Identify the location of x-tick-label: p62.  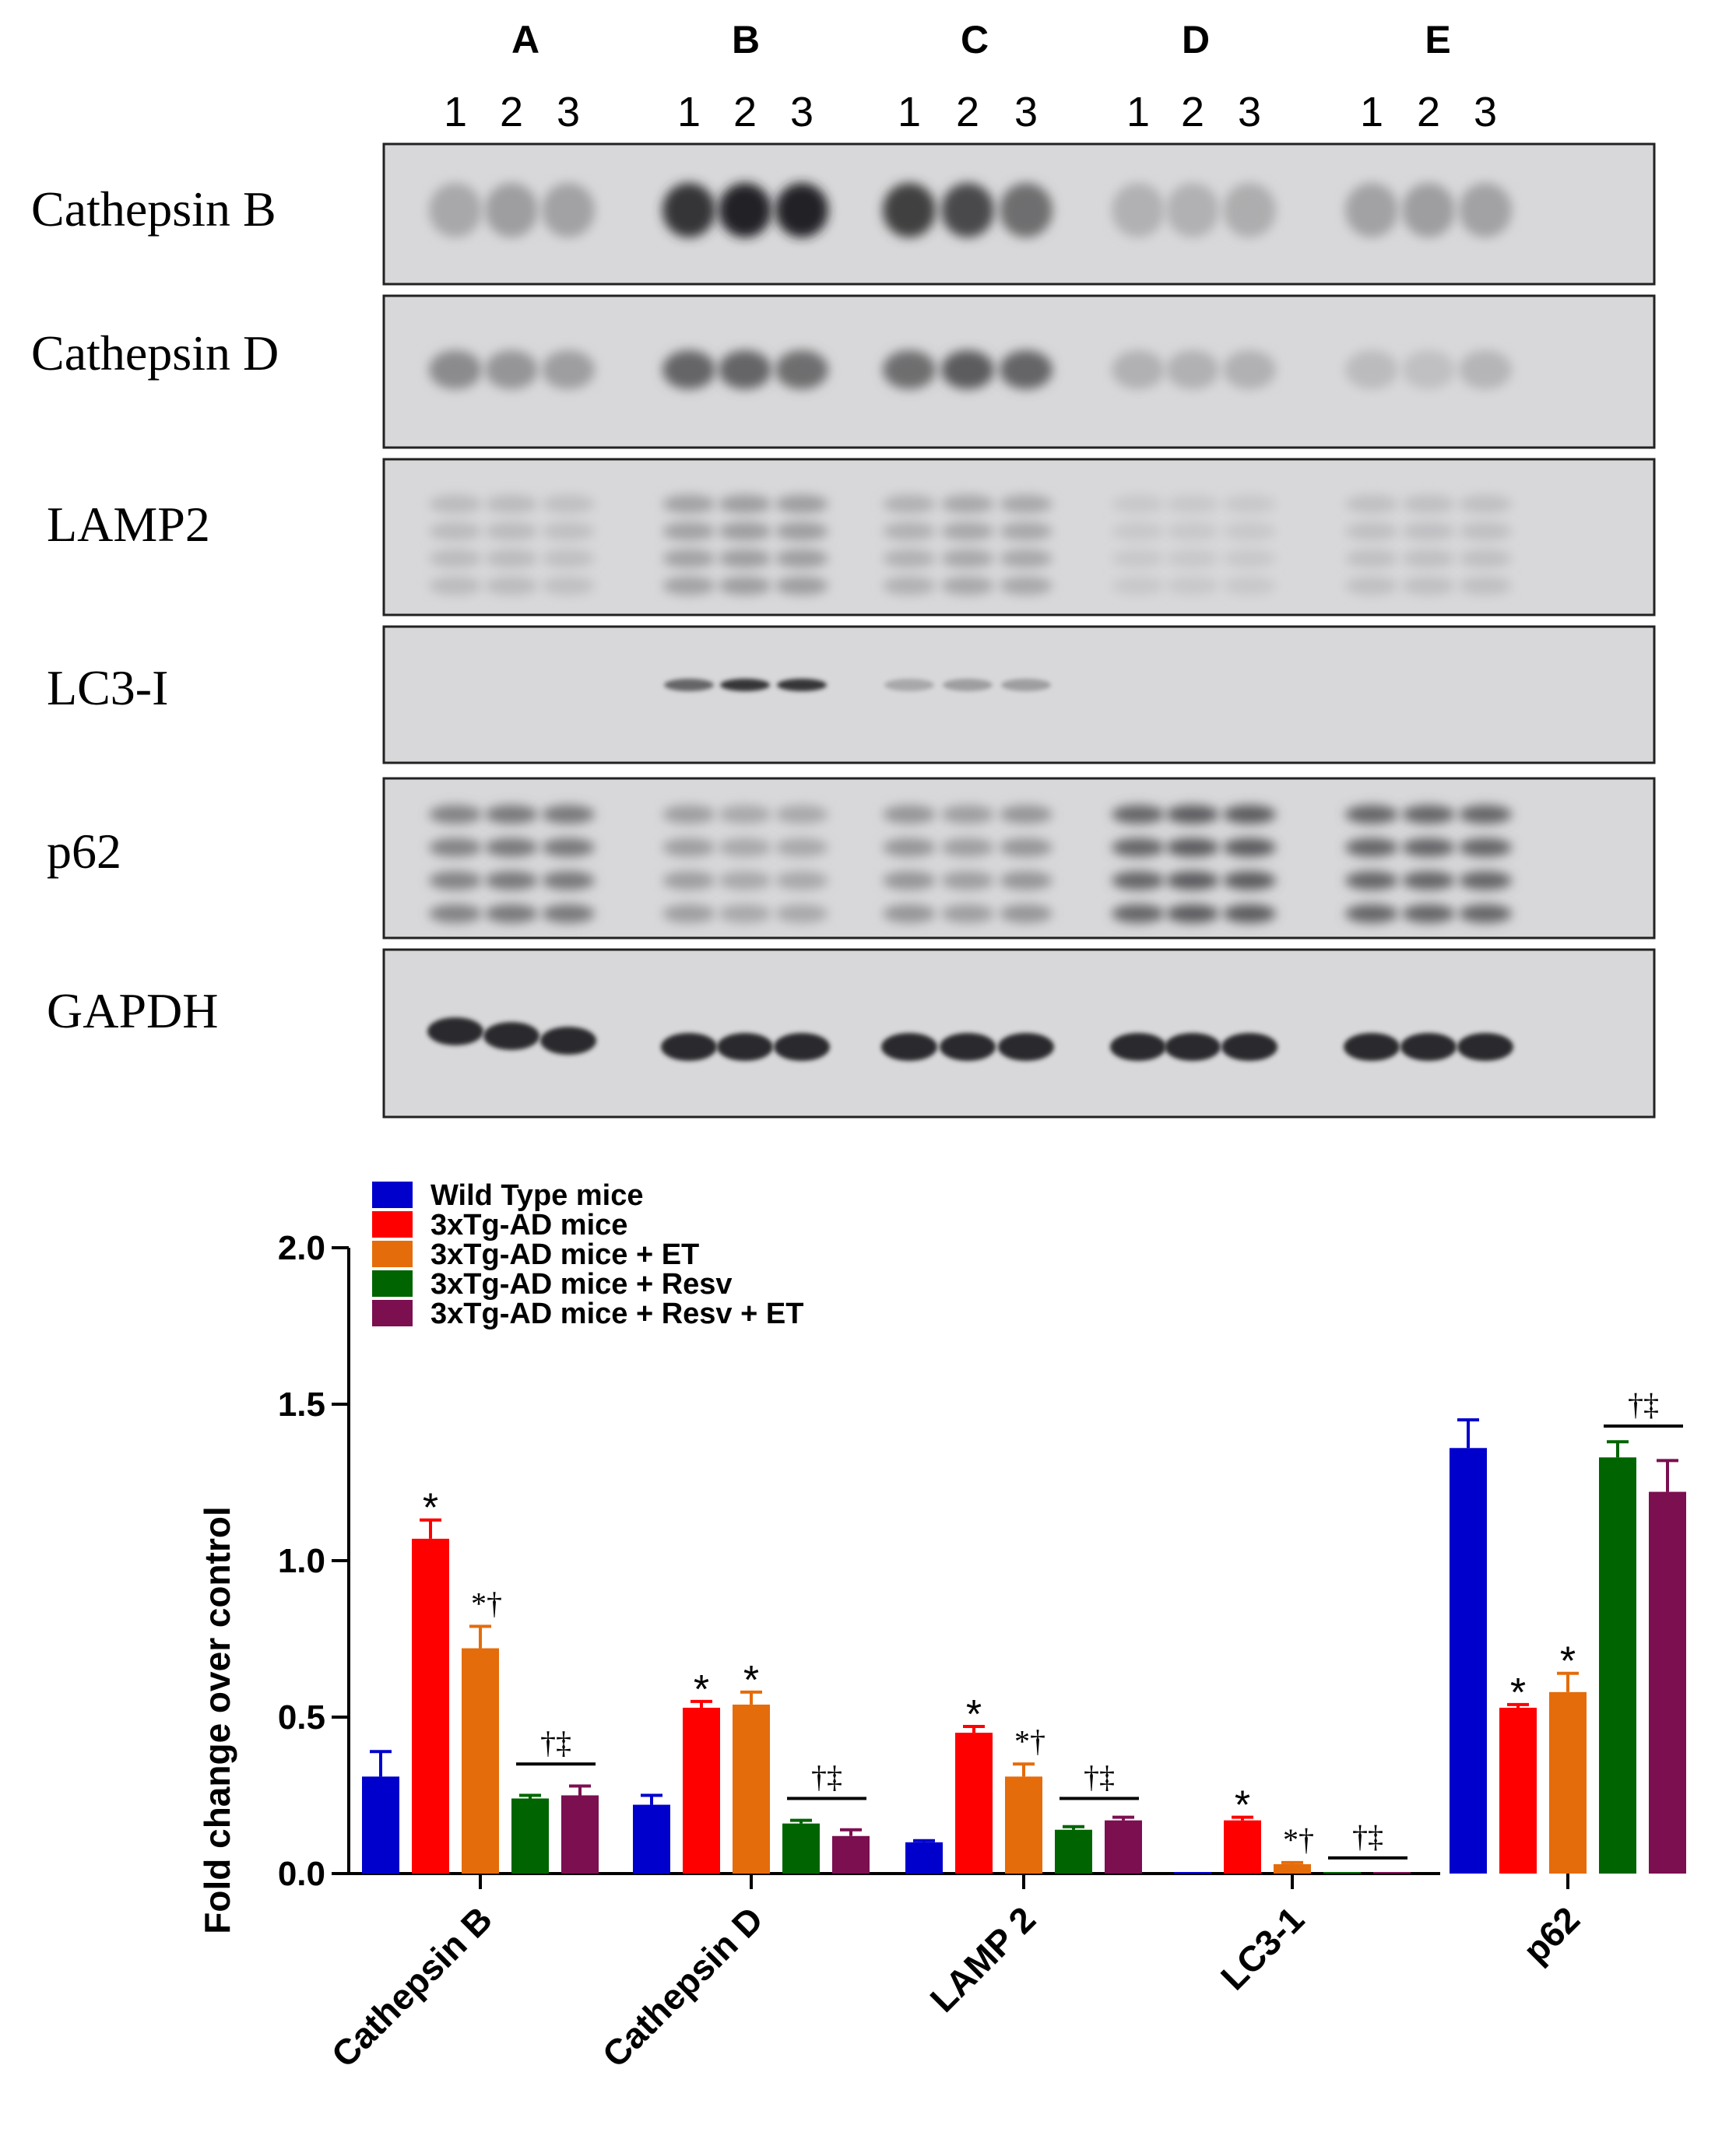
(1551, 1934).